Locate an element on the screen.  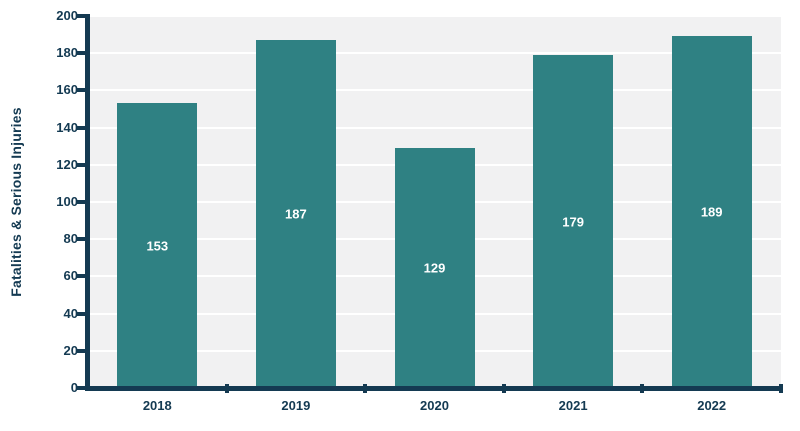
y-tick-label: 100 is located at coordinates (67, 201).